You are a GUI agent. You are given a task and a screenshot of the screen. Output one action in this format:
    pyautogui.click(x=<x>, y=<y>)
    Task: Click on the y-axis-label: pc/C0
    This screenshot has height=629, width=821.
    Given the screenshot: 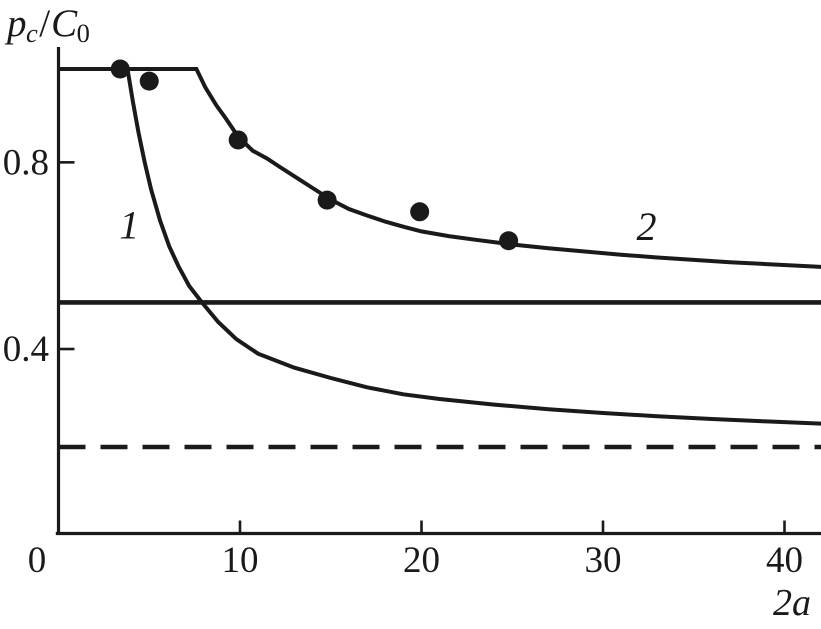 What is the action you would take?
    pyautogui.click(x=48, y=24)
    